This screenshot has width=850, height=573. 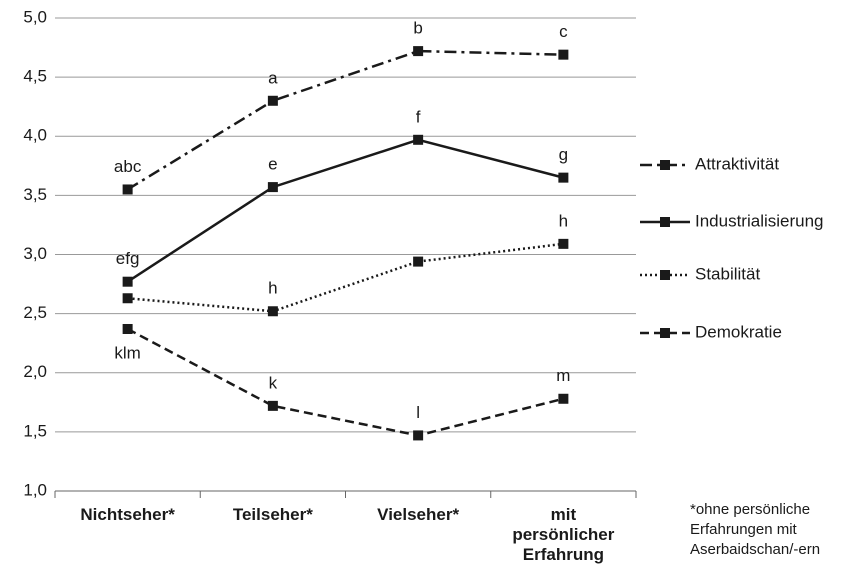 What do you see at coordinates (35, 430) in the screenshot?
I see `y-tick-label: 1,5` at bounding box center [35, 430].